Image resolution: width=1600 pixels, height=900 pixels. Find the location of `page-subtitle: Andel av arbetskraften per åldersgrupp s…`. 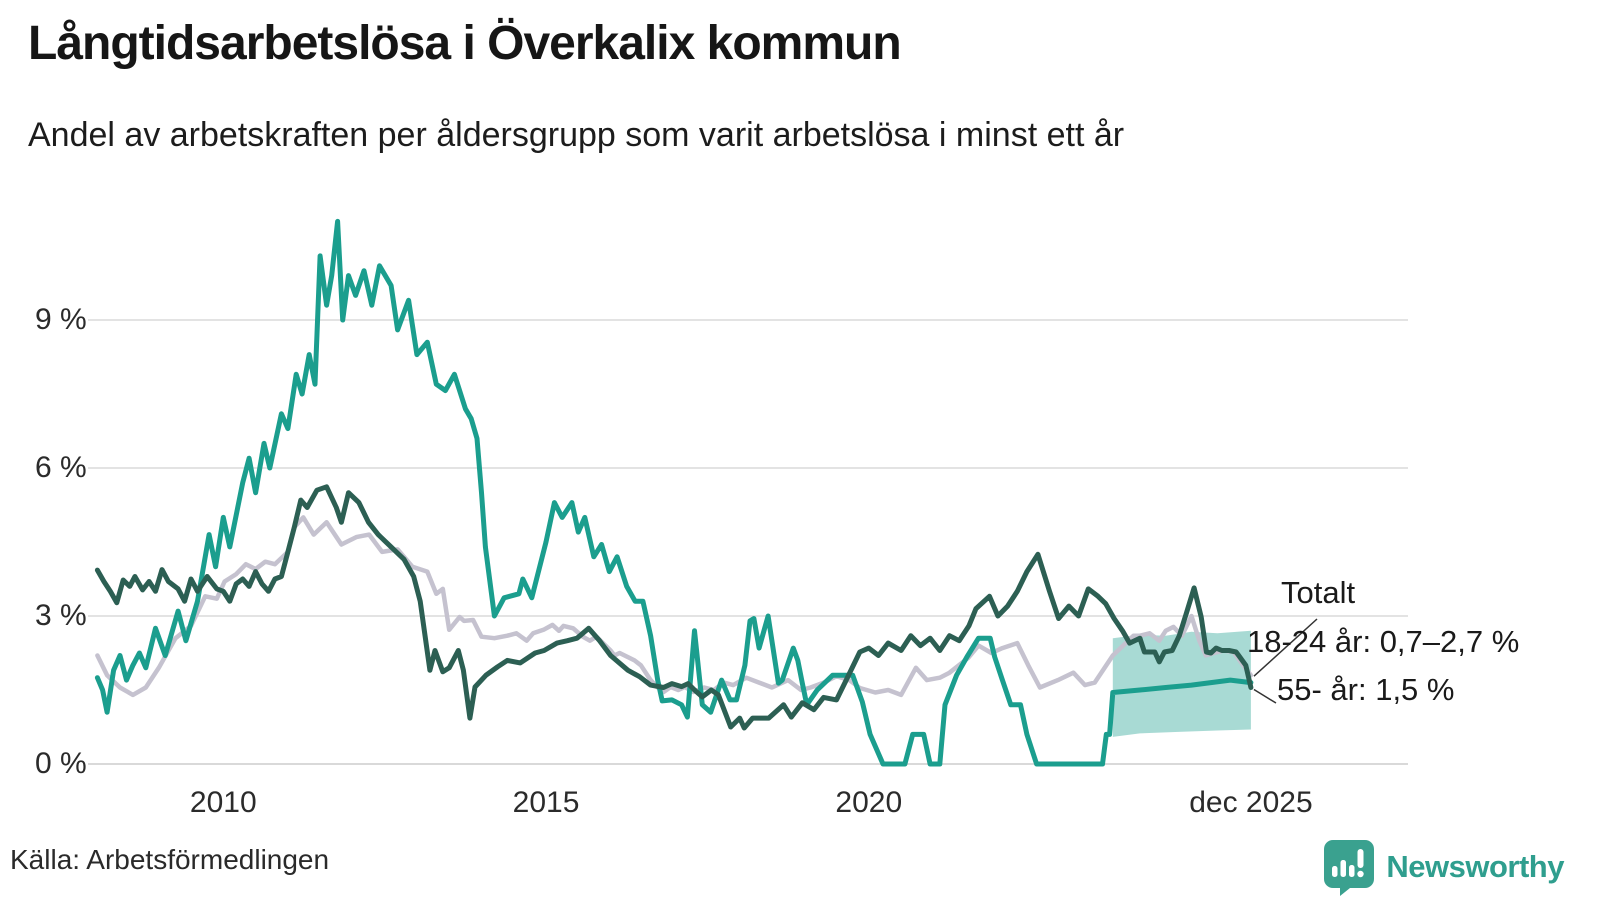

page-subtitle: Andel av arbetskraften per åldersgrupp s… is located at coordinates (576, 135).